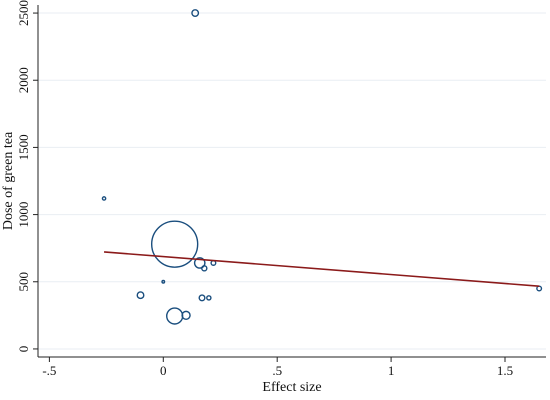 This screenshot has height=400, width=550. What do you see at coordinates (27, 176) in the screenshot?
I see `y-axis-ticks: 0 500 1000 1500 2000 2500` at bounding box center [27, 176].